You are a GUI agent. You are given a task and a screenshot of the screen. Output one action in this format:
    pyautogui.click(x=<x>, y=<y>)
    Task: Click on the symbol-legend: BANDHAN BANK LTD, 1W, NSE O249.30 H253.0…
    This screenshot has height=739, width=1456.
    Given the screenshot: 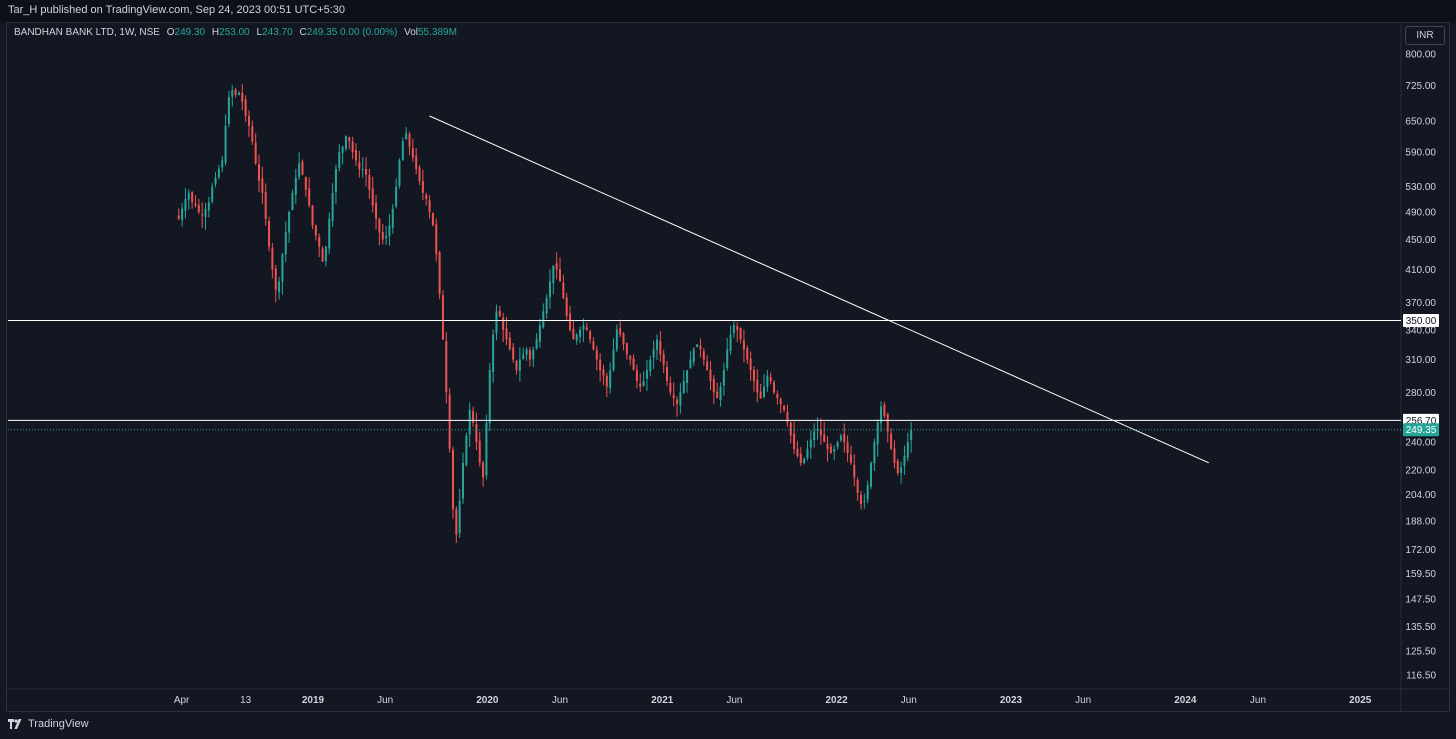 What is the action you would take?
    pyautogui.click(x=235, y=32)
    